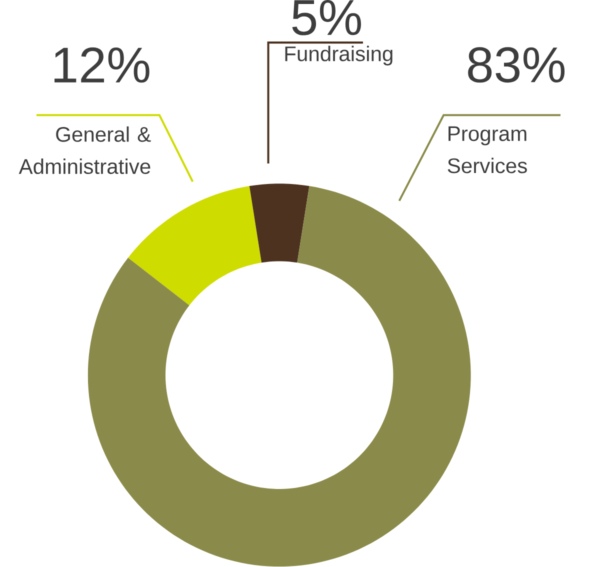 This screenshot has width=598, height=567. Describe the element at coordinates (487, 150) in the screenshot. I see `slice-label: Program Services` at that location.